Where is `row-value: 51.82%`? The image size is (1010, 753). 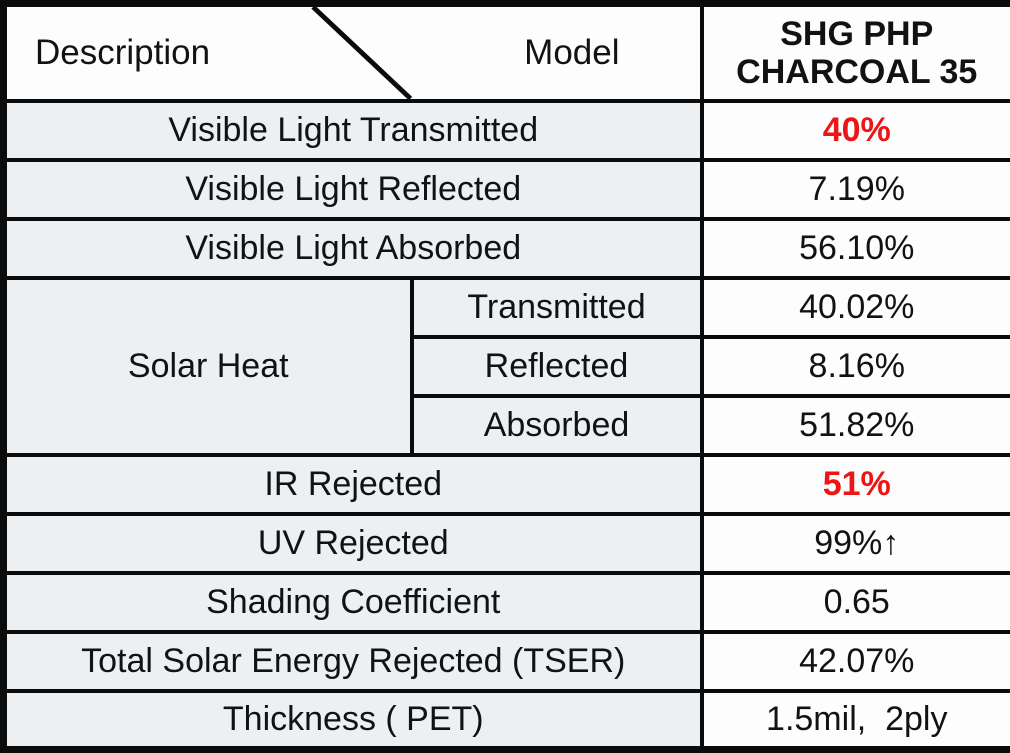 row-value: 51.82% is located at coordinates (856, 425).